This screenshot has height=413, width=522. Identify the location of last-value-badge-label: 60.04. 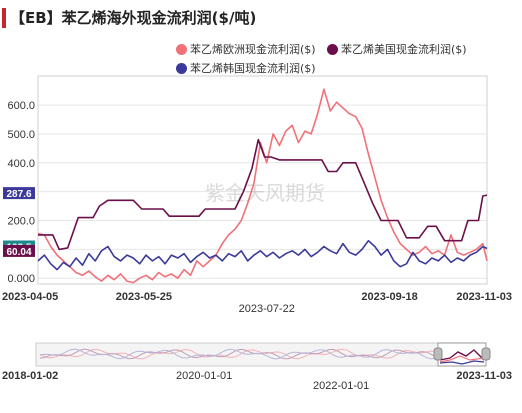
(18, 252).